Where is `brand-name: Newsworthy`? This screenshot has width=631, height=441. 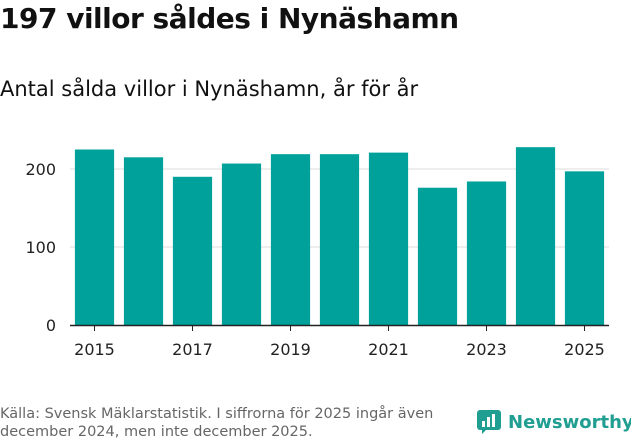
brand-name: Newsworthy is located at coordinates (569, 422).